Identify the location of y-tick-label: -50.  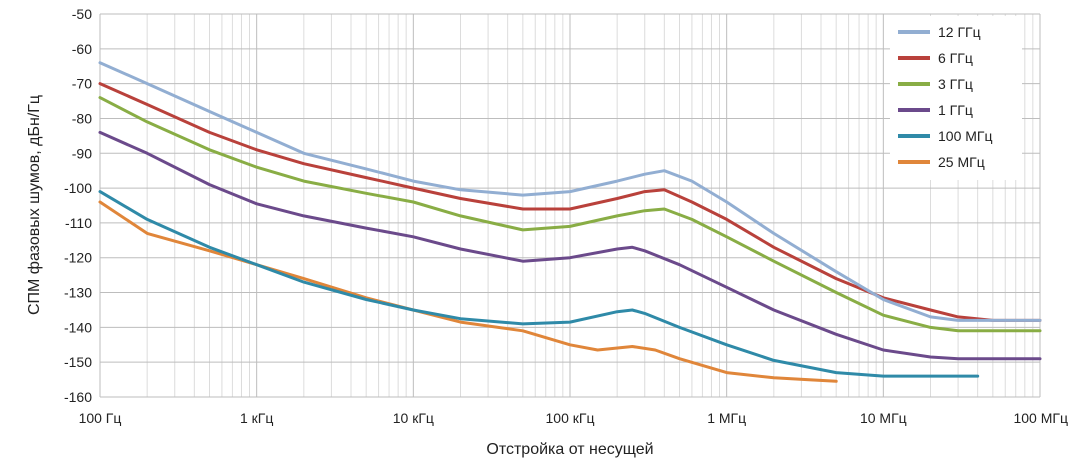
(82, 14).